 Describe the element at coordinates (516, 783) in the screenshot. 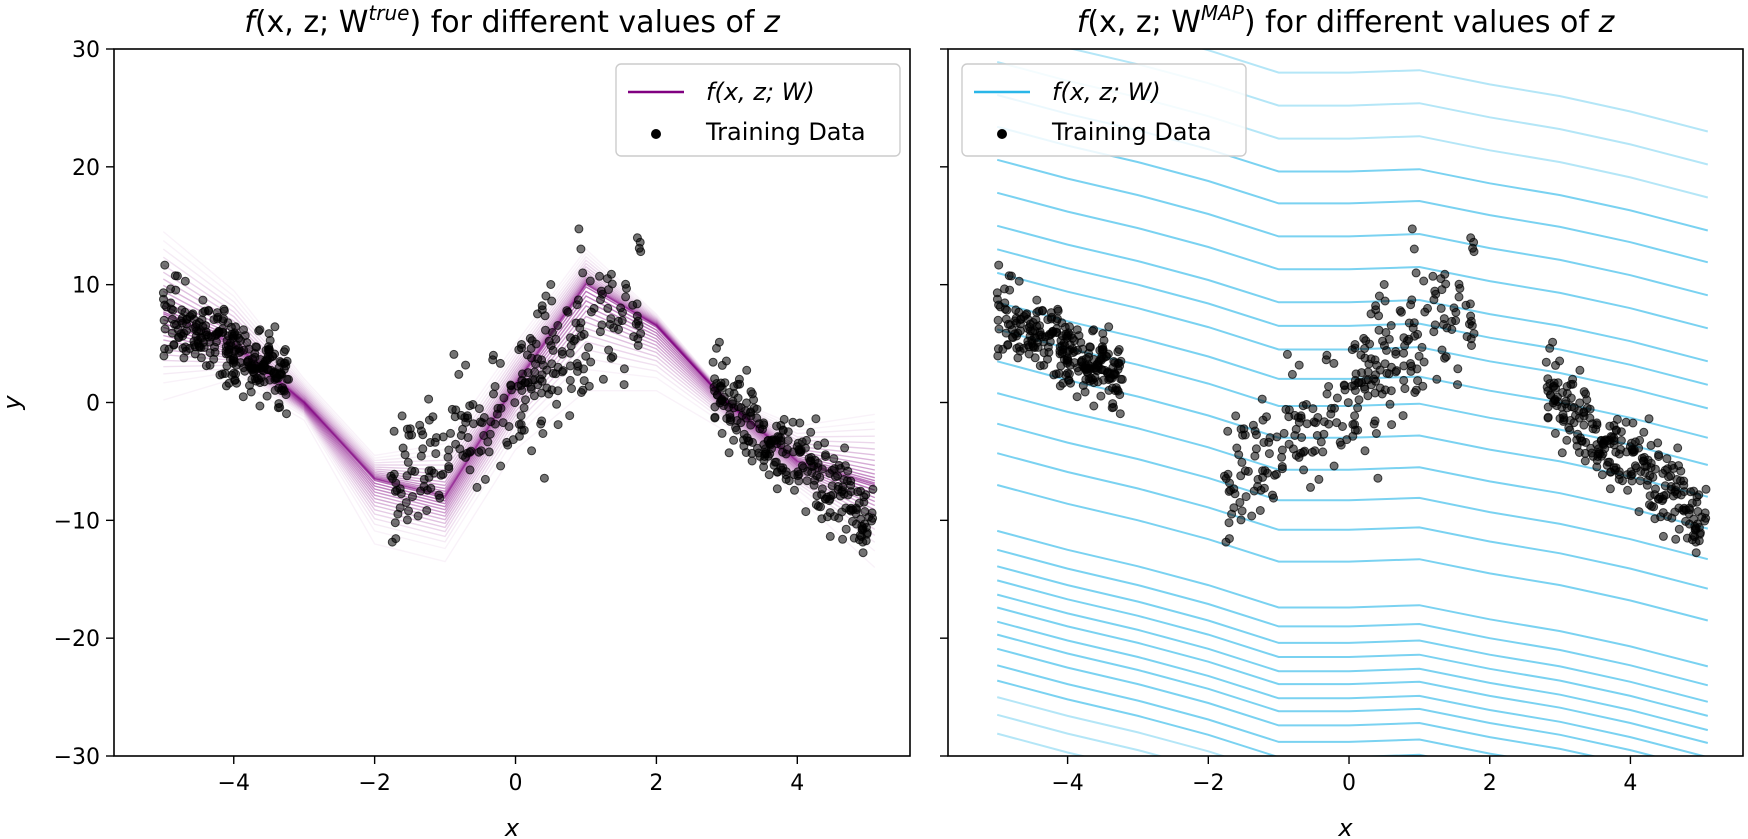

I see `x-tick-label: 0` at that location.